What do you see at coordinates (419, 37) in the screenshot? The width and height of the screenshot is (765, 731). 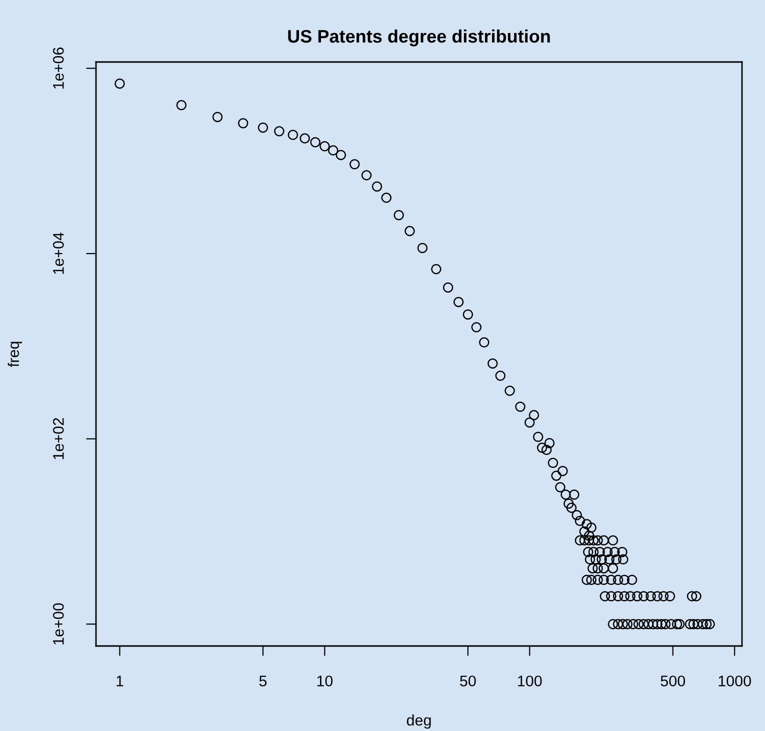 I see `chart-title: US Patents degree distribution` at bounding box center [419, 37].